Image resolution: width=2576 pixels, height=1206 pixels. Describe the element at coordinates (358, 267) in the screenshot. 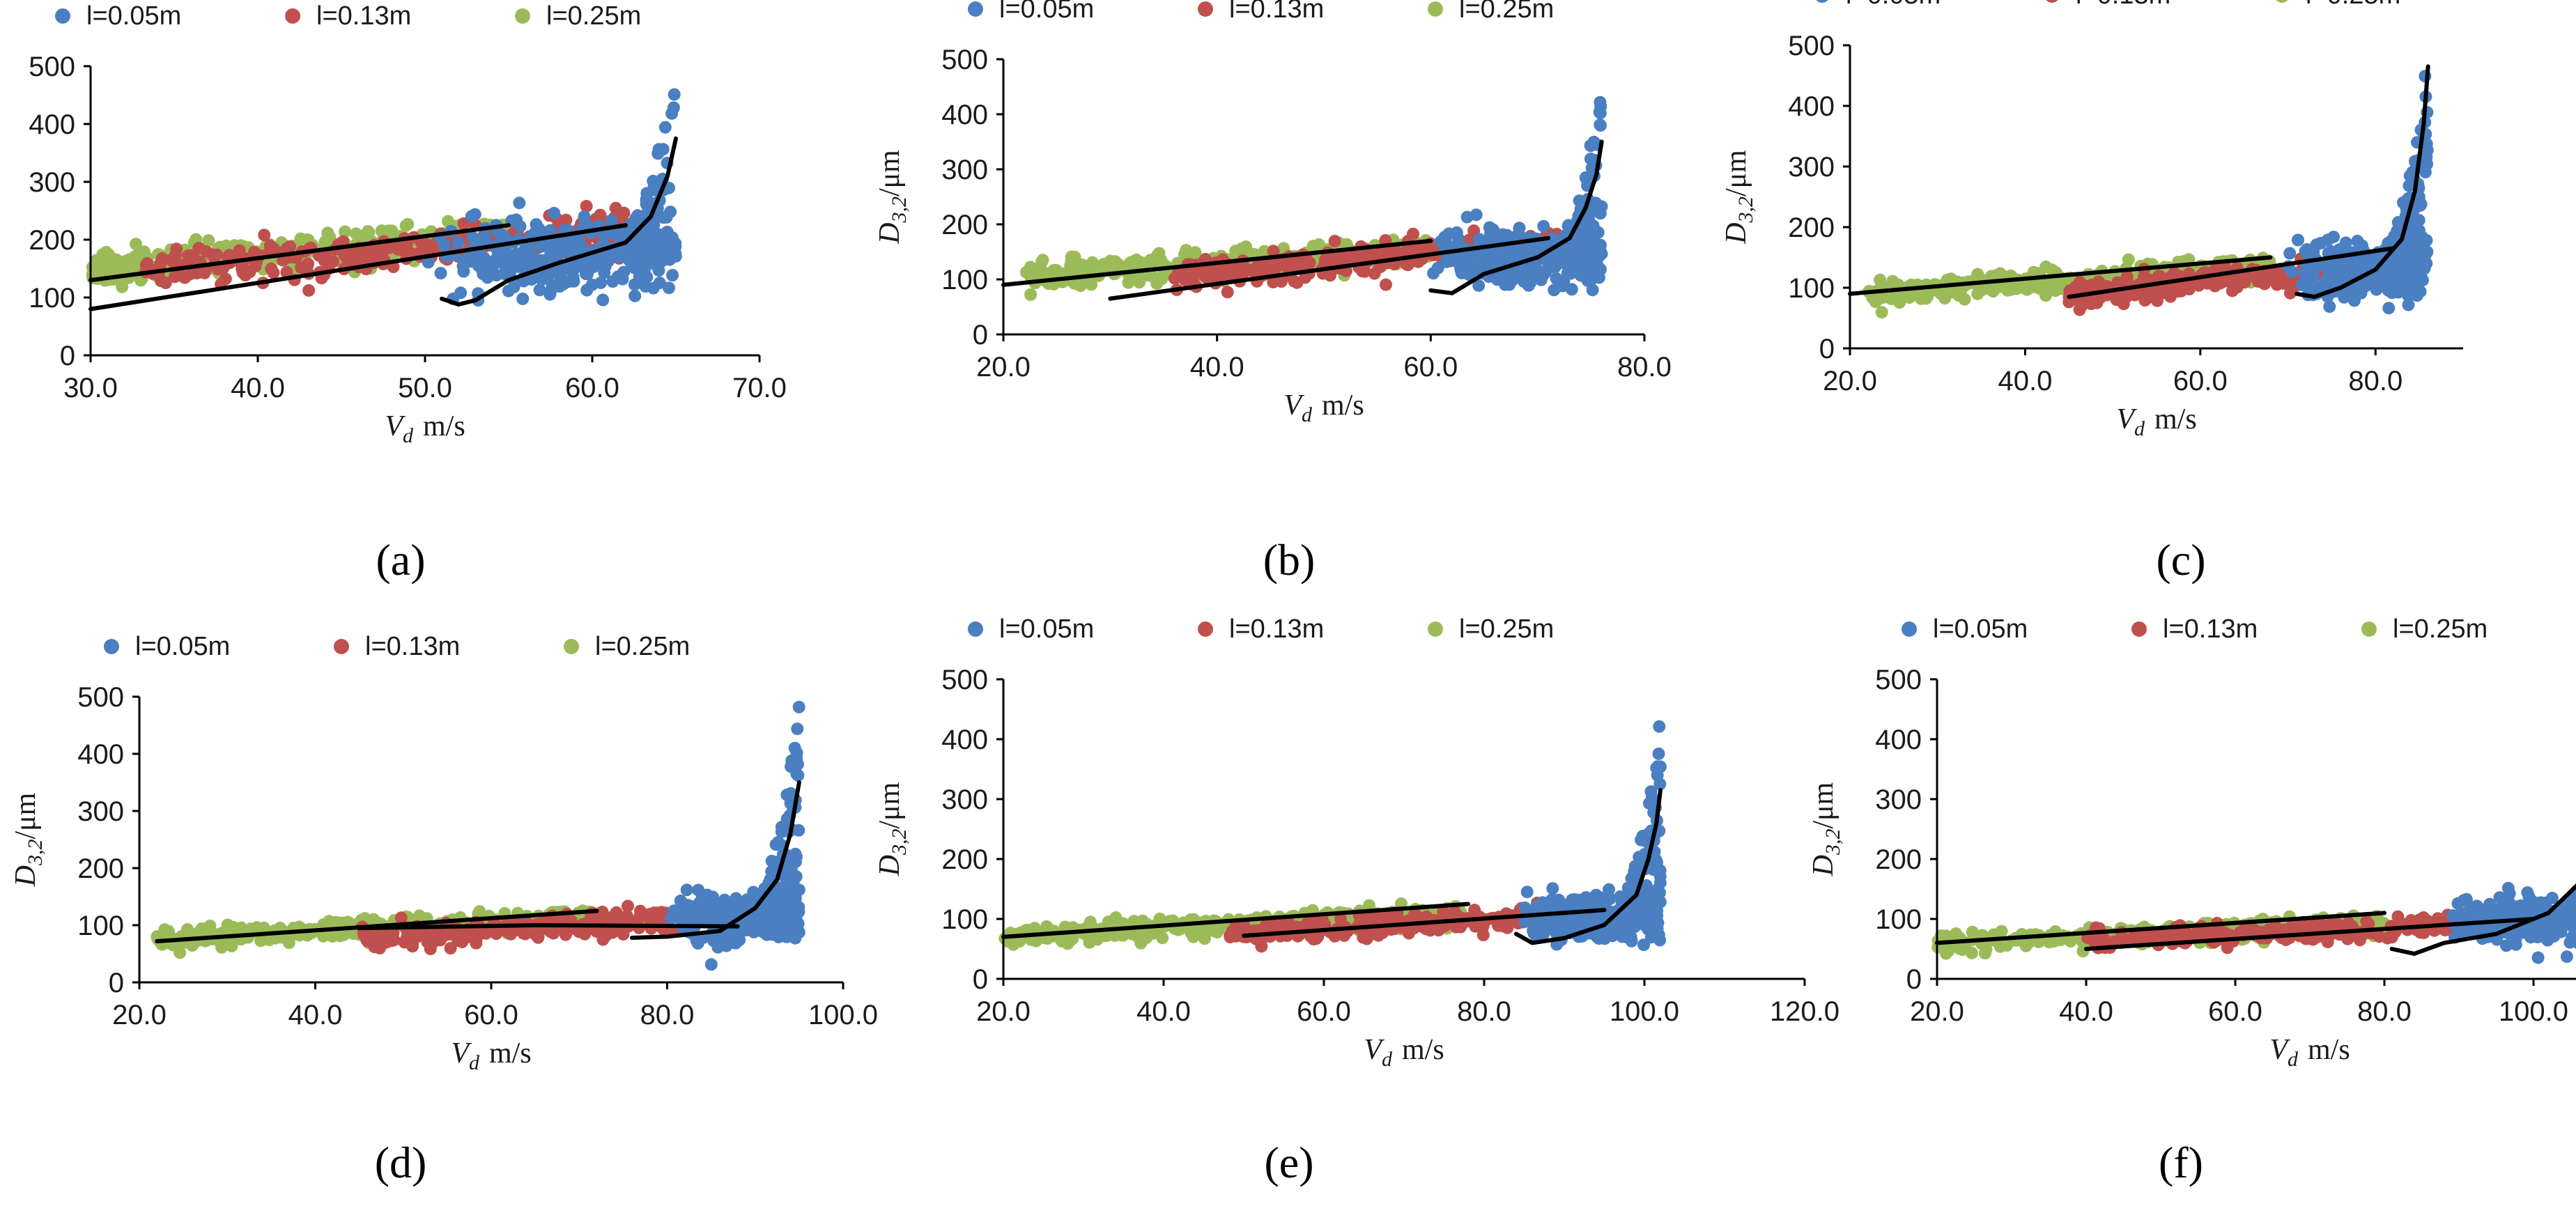

I see `fit-line-l013m` at that location.